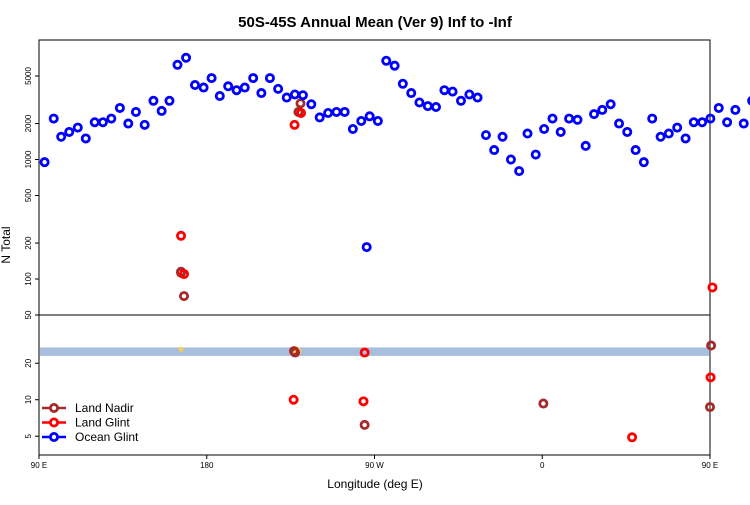  What do you see at coordinates (710, 465) in the screenshot?
I see `x-tick-label: 90 E` at bounding box center [710, 465].